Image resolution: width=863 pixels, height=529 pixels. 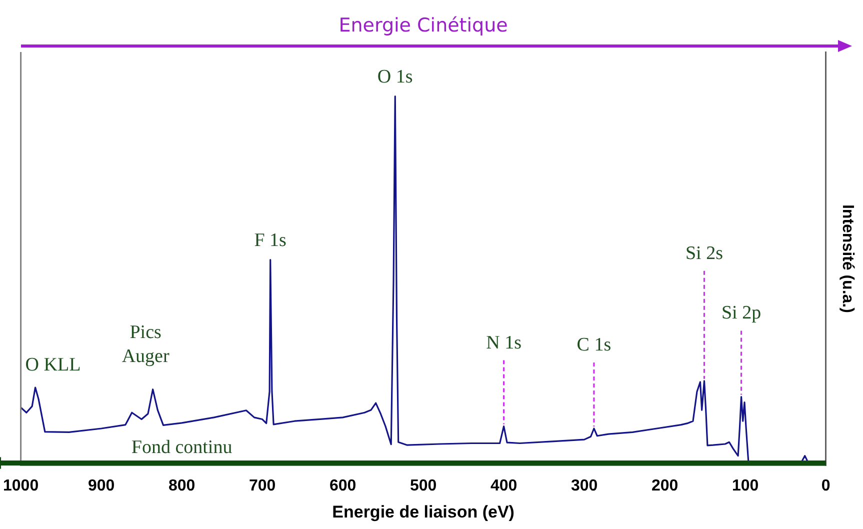 I want to click on y-axis-title: Intensité (u.a.), so click(x=847, y=258).